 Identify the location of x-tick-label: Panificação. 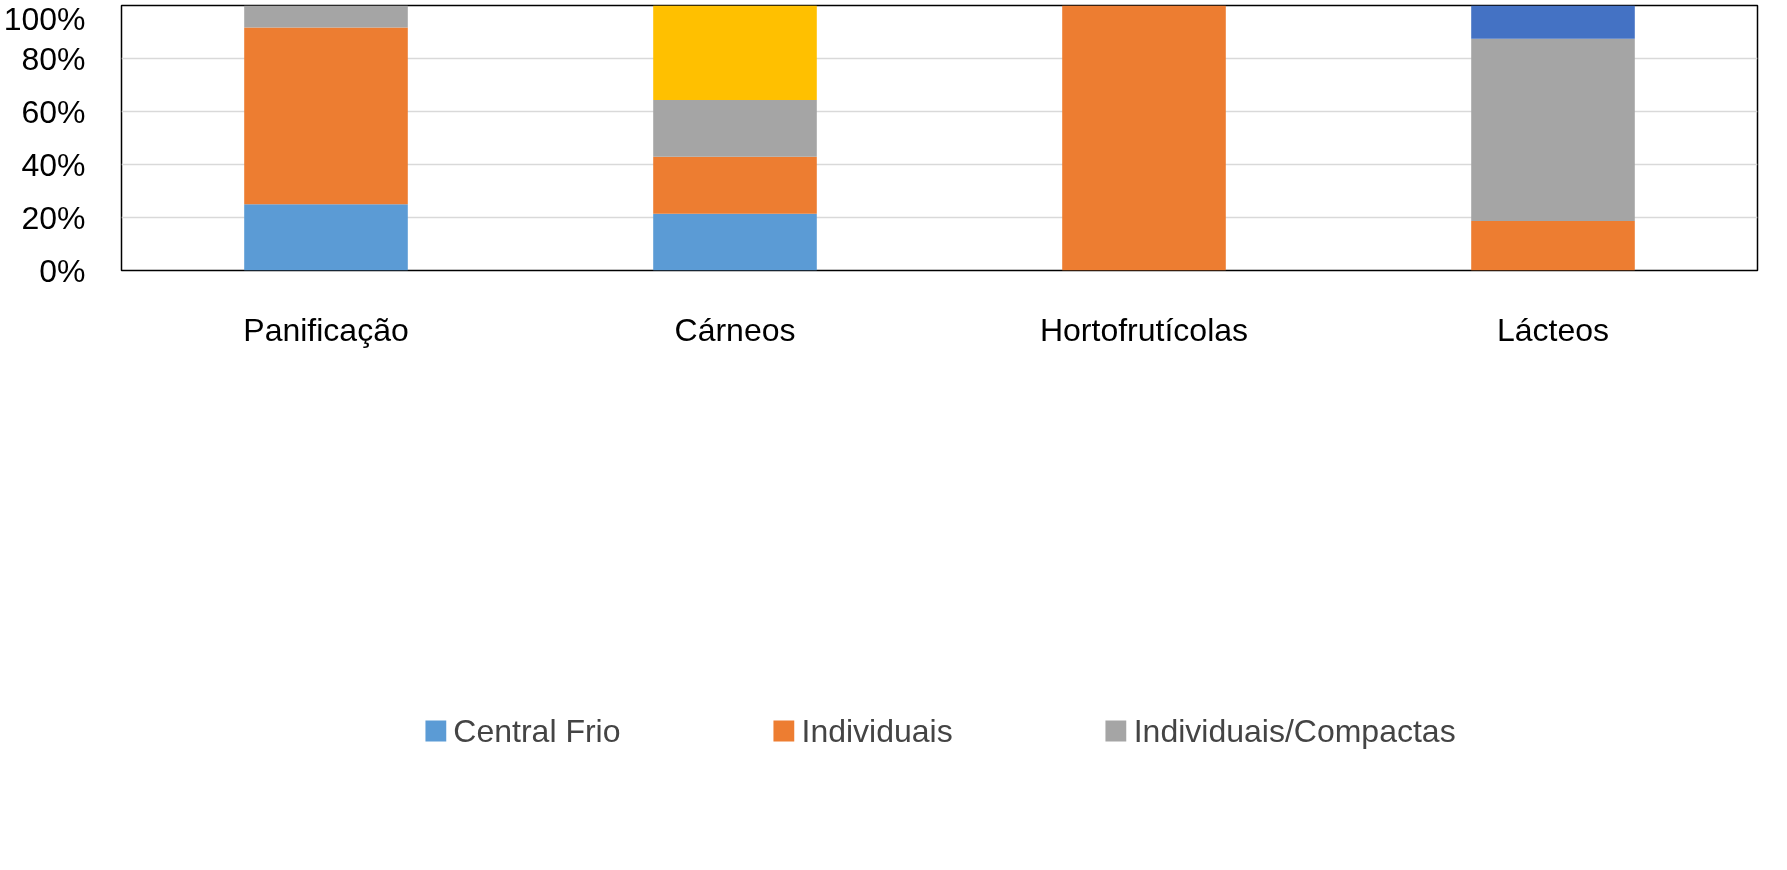
(326, 329).